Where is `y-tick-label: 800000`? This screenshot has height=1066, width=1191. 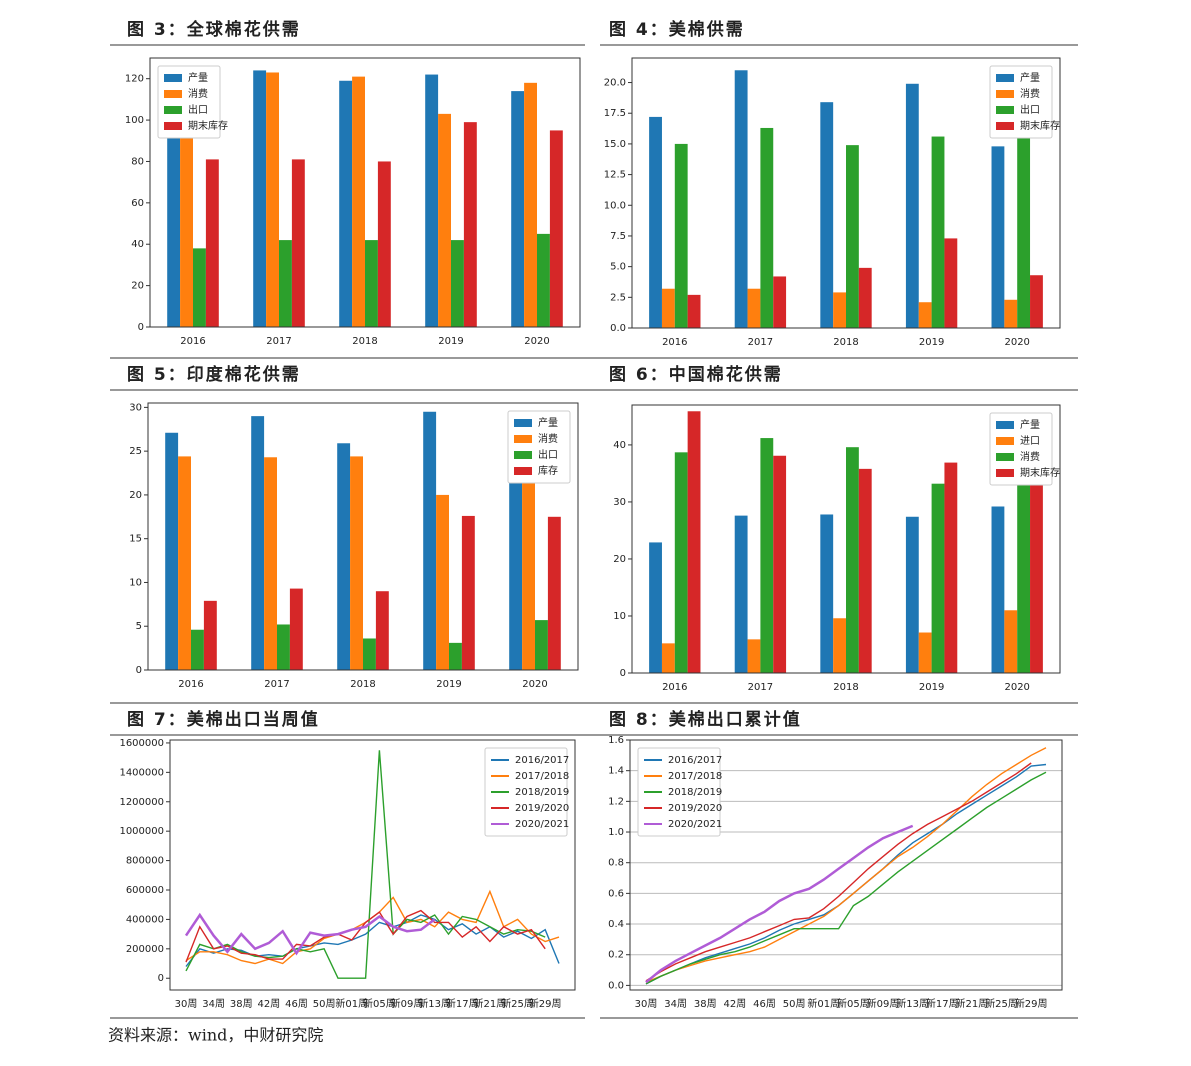 y-tick-label: 800000 is located at coordinates (145, 861).